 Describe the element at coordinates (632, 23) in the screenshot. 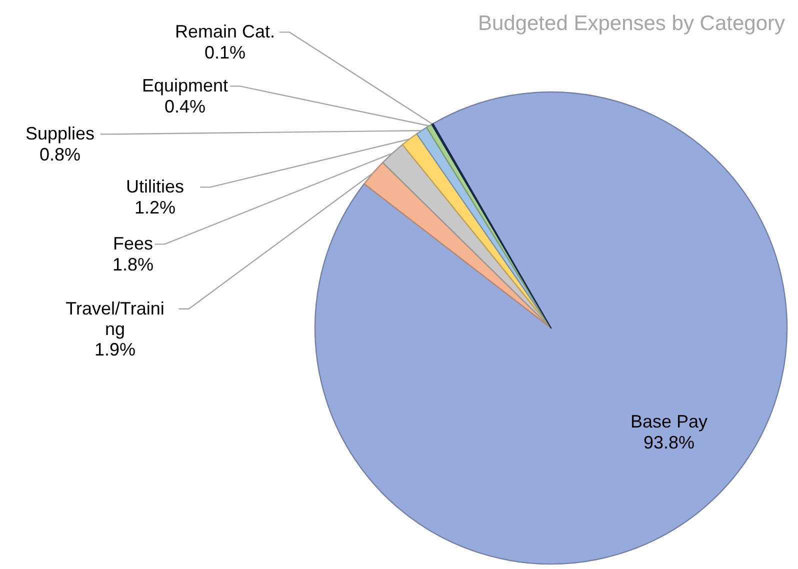

I see `chart-title: Budgeted Expenses by Category` at that location.